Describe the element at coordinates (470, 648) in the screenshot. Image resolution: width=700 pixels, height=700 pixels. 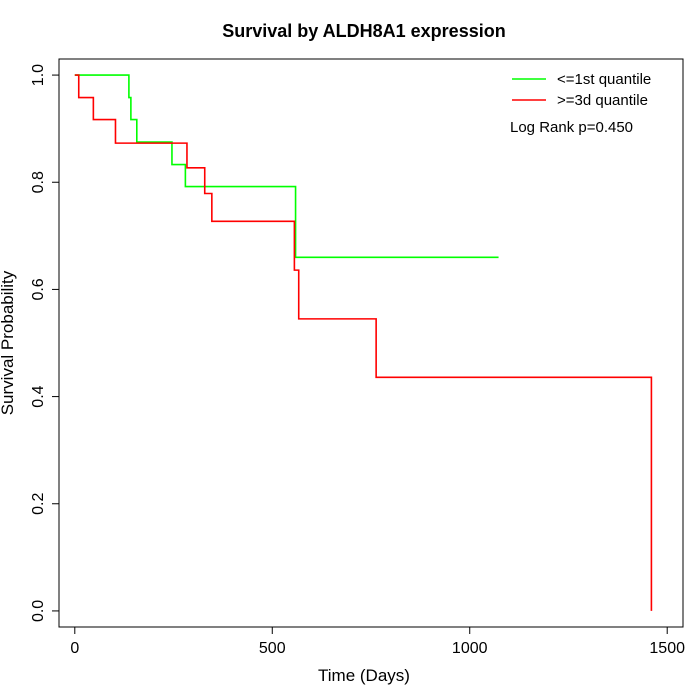
I see `x-tick-label: 1000` at that location.